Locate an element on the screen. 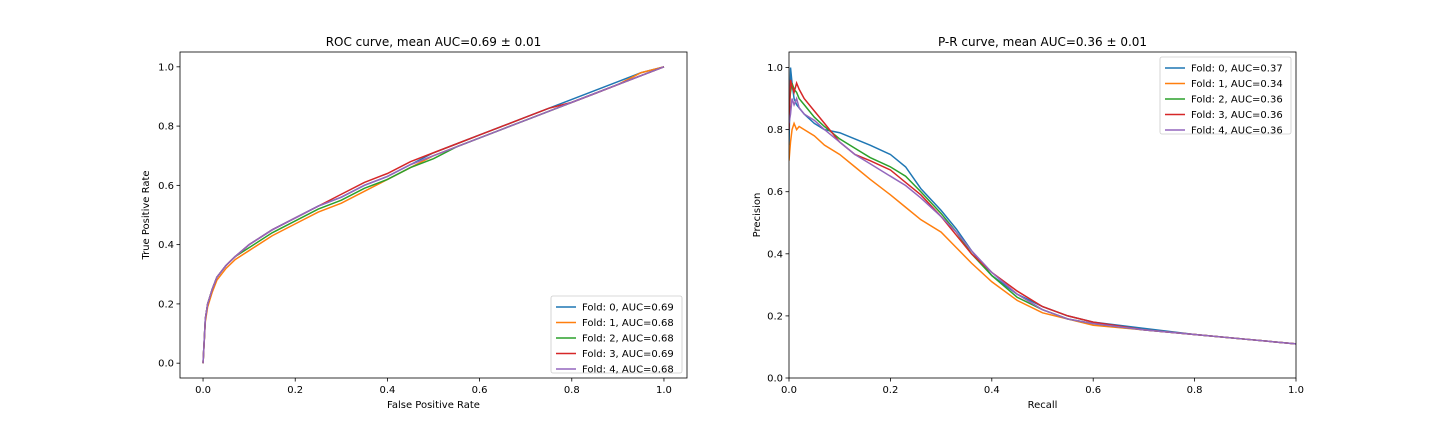 The height and width of the screenshot is (436, 1440). roc-x-tick-label: 0.8 is located at coordinates (572, 390).